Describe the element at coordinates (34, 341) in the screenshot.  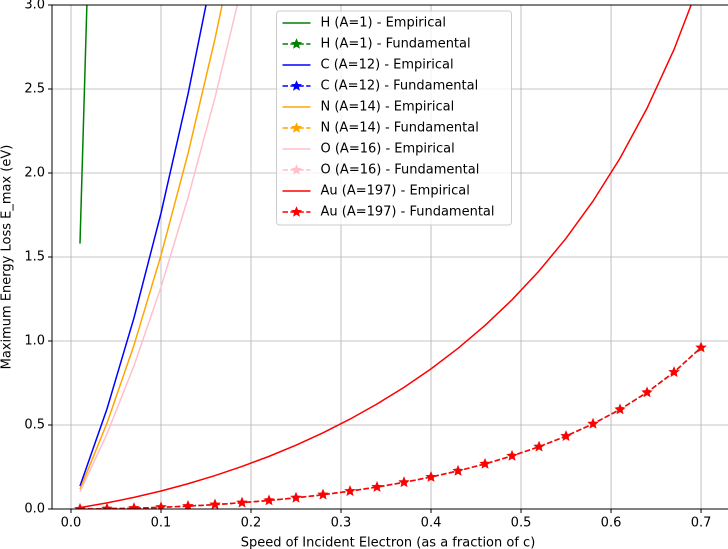
I see `y-tick-label: 1.0` at that location.